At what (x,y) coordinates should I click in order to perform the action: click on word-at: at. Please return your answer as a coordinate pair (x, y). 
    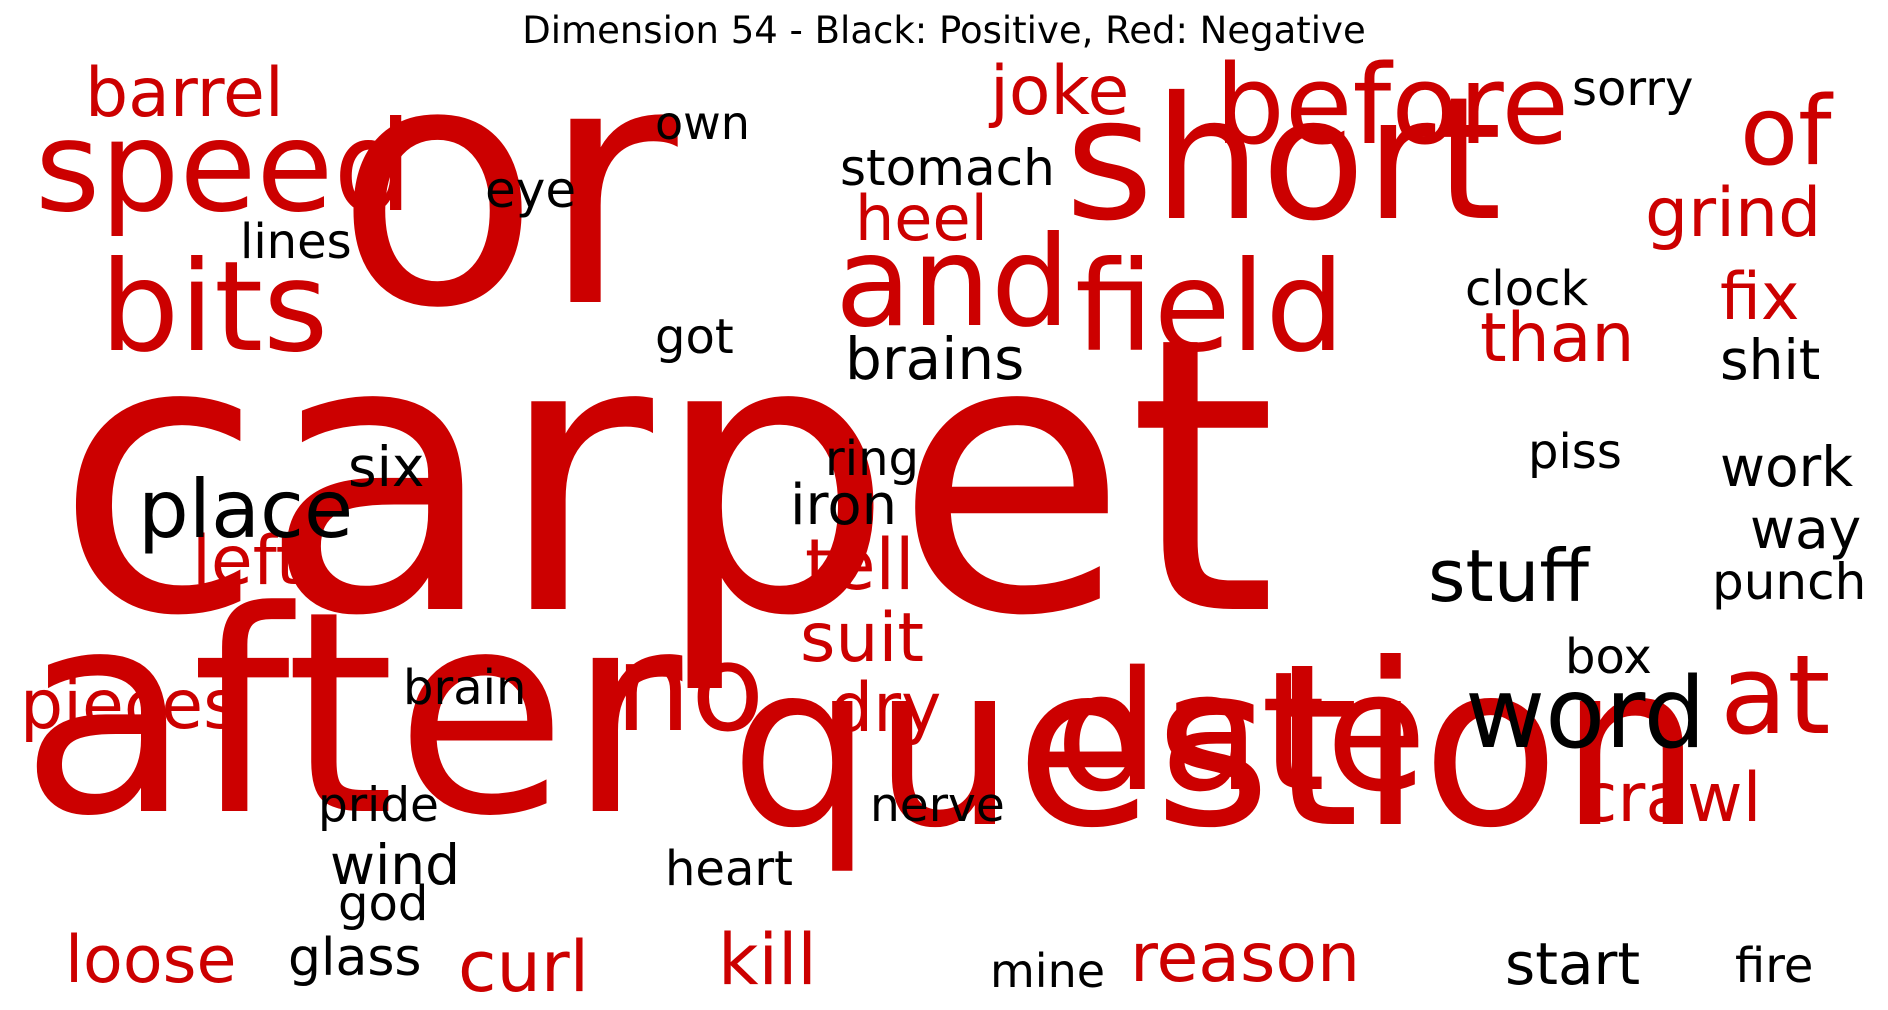
    Looking at the image, I should click on (1775, 695).